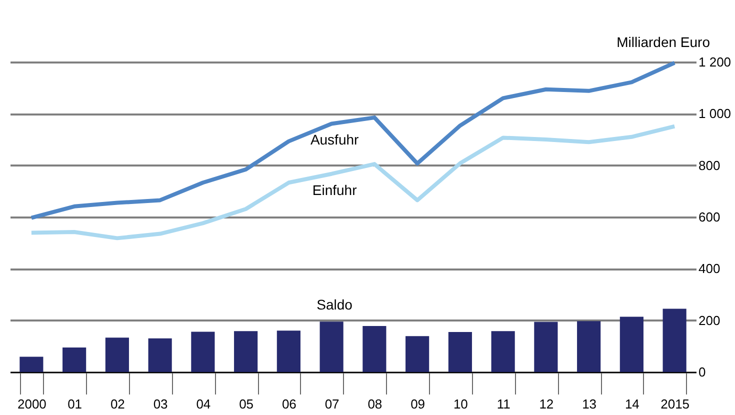  What do you see at coordinates (675, 404) in the screenshot?
I see `x-tick-label: 2015` at bounding box center [675, 404].